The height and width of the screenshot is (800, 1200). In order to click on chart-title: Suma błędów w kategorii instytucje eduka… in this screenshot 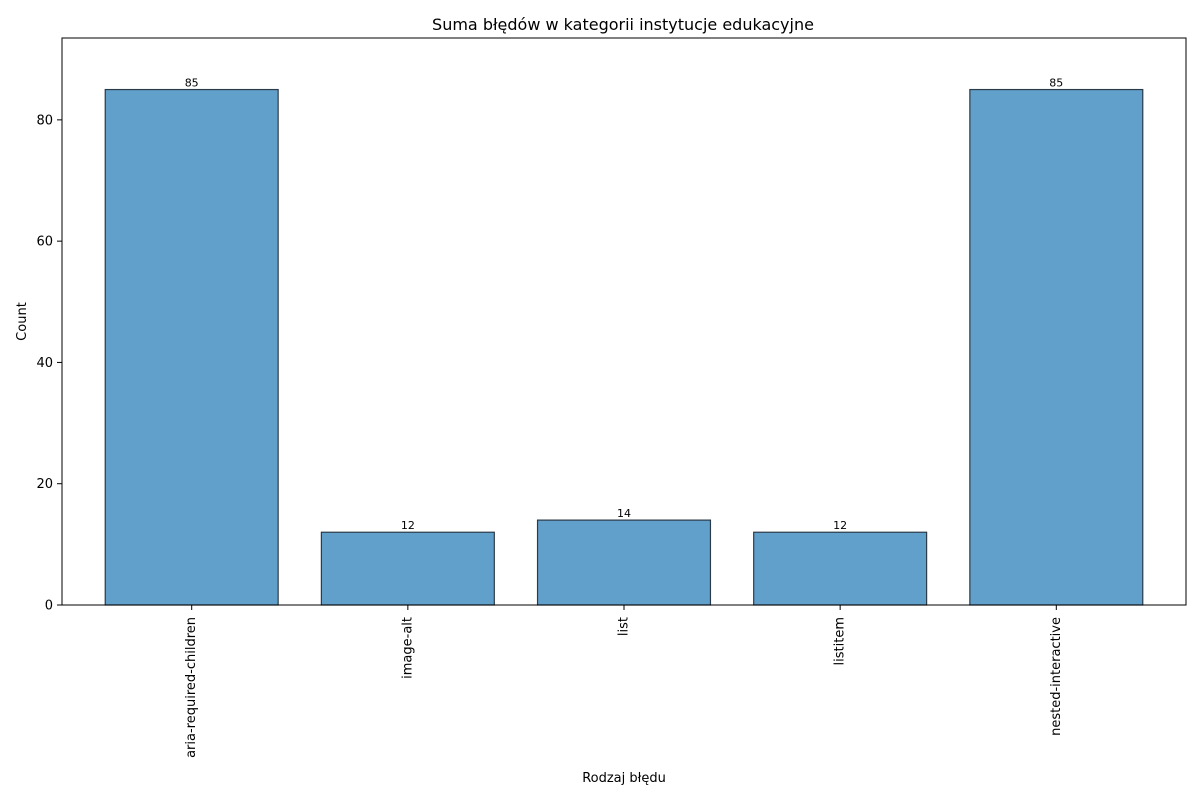, I will do `click(623, 24)`.